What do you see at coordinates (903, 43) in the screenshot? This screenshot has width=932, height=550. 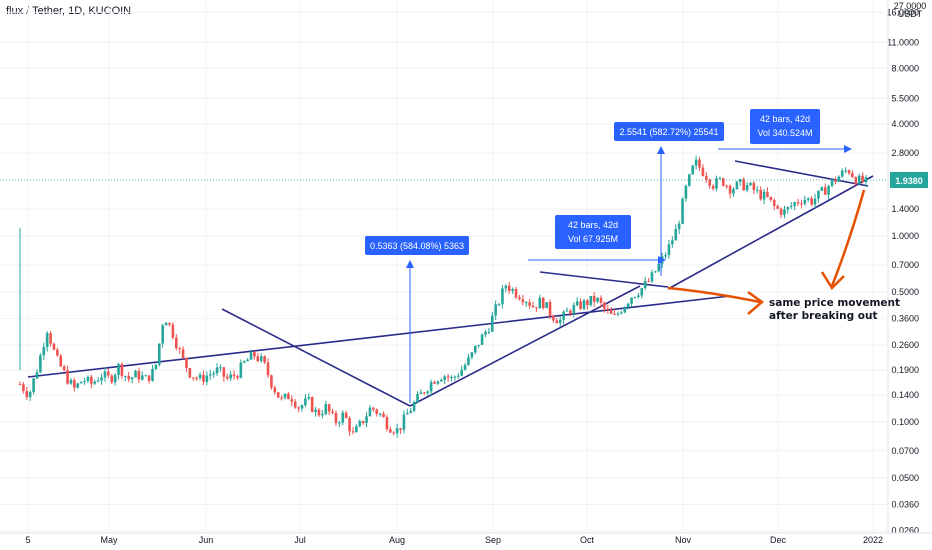 I see `y-tick-label: 11.0000` at bounding box center [903, 43].